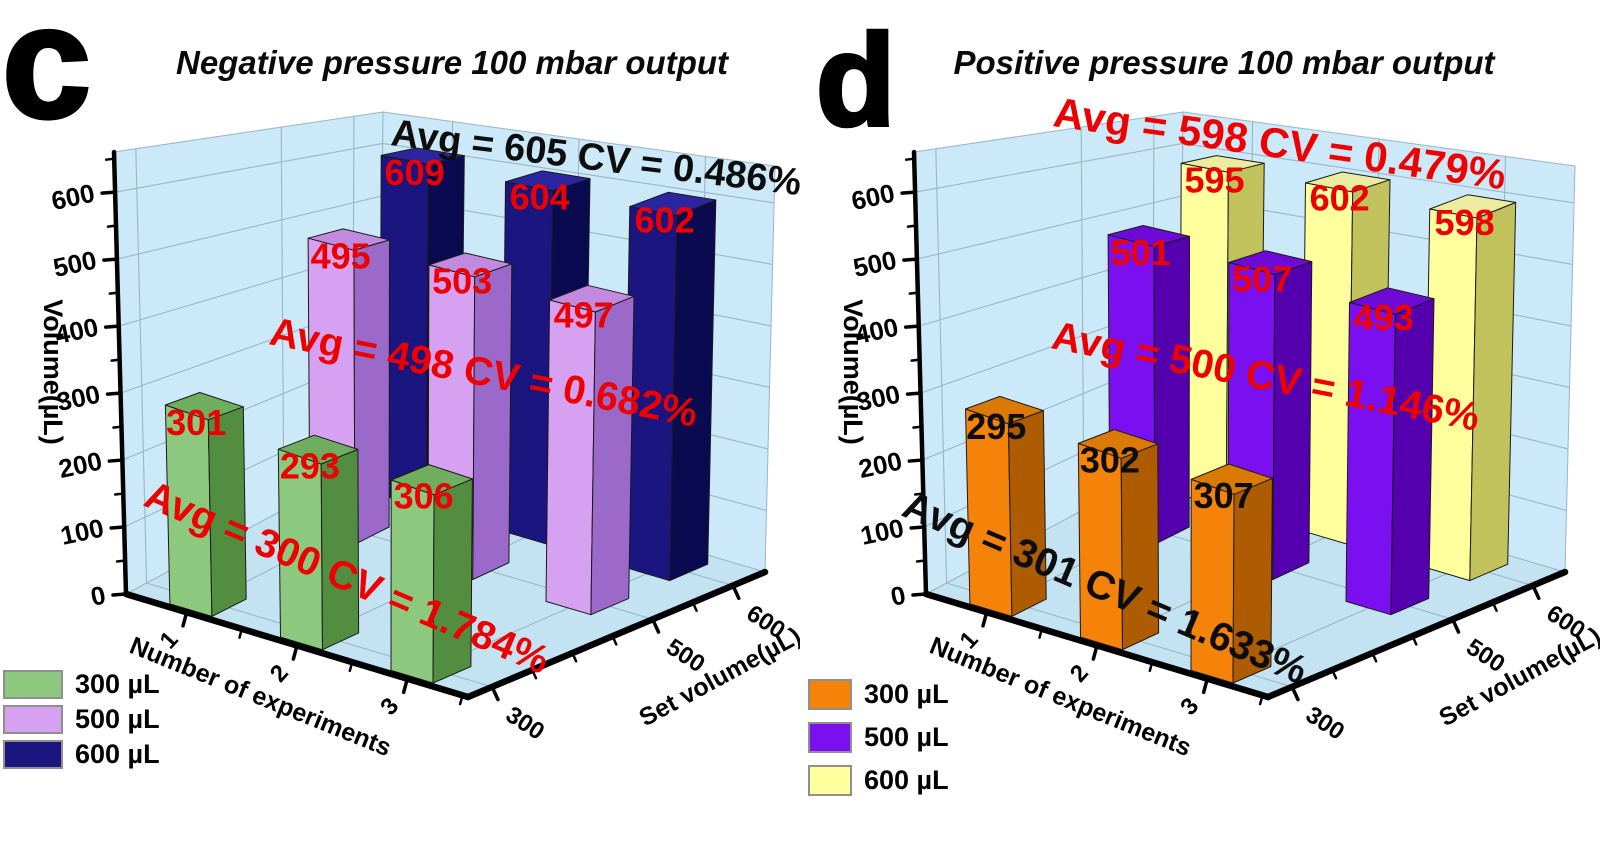 The height and width of the screenshot is (861, 1600). What do you see at coordinates (415, 172) in the screenshot?
I see `bar-value-label: 609` at bounding box center [415, 172].